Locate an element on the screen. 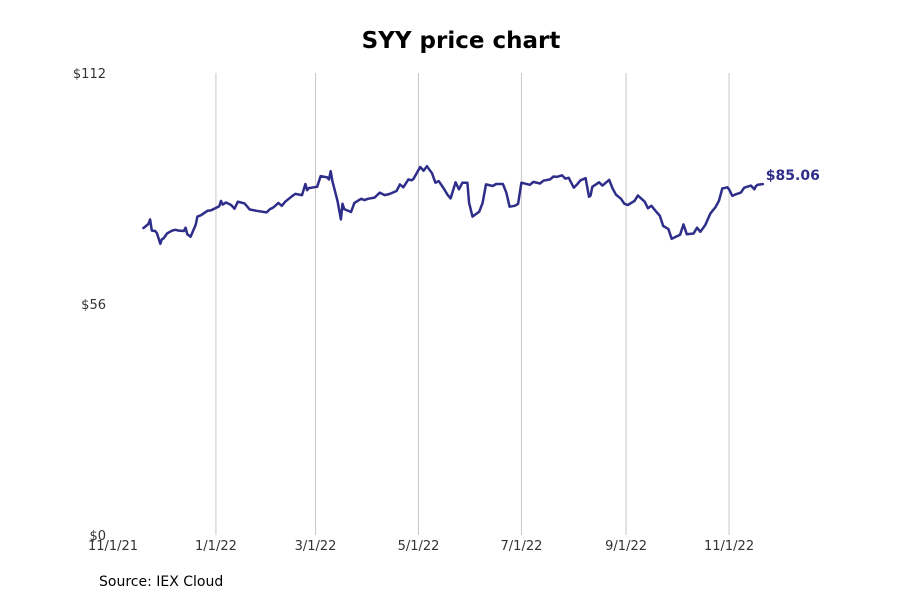 This screenshot has height=600, width=900. x-tick-label: 11/1/22 is located at coordinates (729, 546).